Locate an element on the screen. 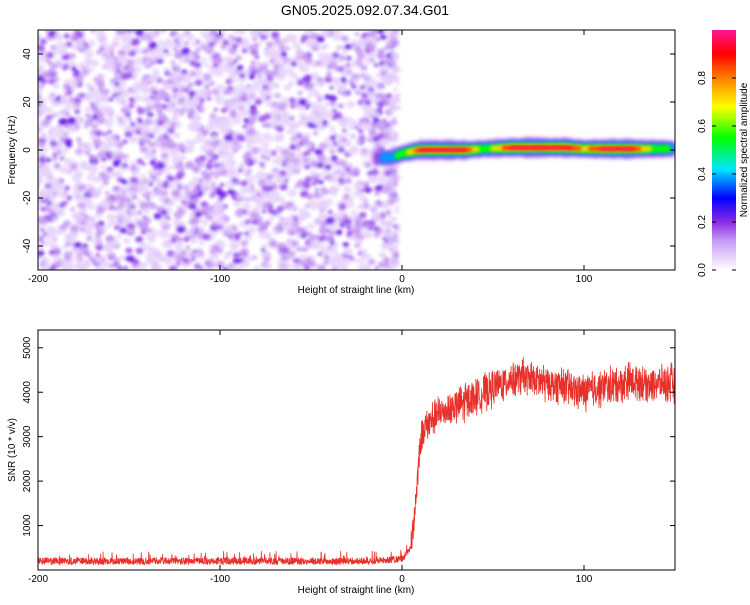 Image resolution: width=750 pixels, height=605 pixels. colorbar-tick-label: 0.6 is located at coordinates (702, 126).